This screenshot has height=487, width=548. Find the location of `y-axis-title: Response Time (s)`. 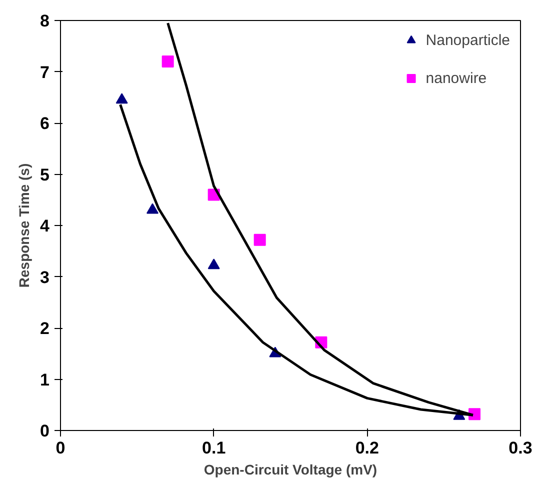

y-axis-title: Response Time (s) is located at coordinates (24, 225).